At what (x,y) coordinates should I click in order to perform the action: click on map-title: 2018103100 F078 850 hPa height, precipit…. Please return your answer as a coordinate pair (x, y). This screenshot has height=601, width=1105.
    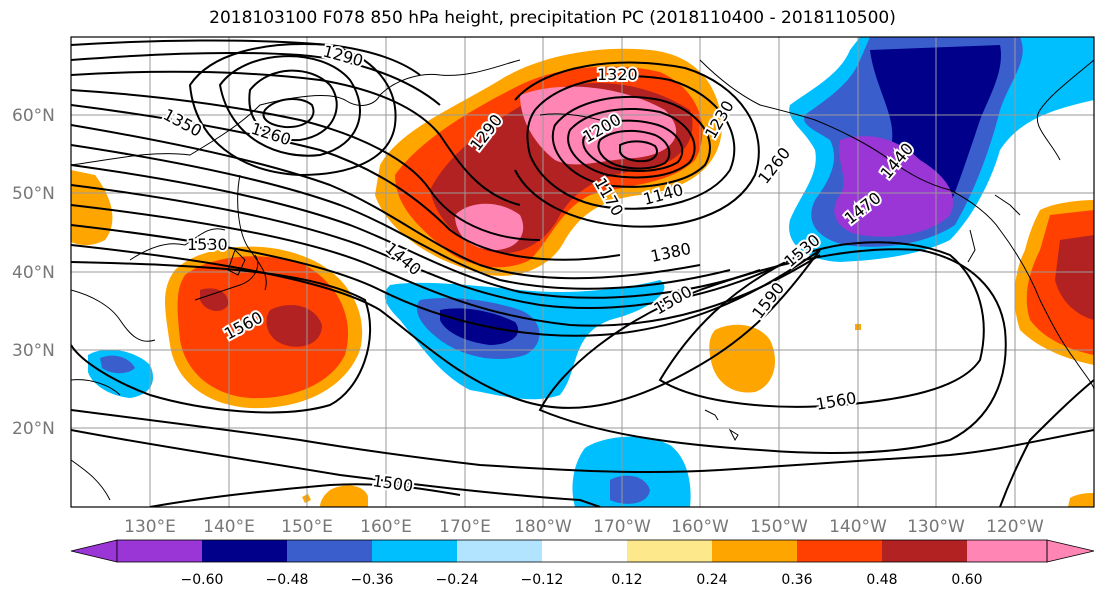
    Looking at the image, I should click on (552, 18).